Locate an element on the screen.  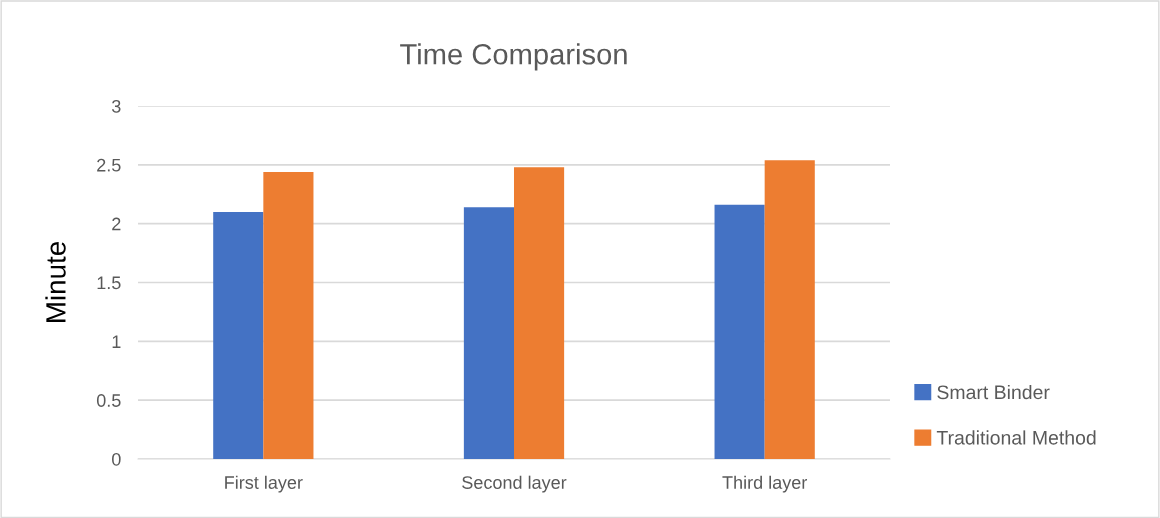
y-tick-label: 0.5 is located at coordinates (108, 400).